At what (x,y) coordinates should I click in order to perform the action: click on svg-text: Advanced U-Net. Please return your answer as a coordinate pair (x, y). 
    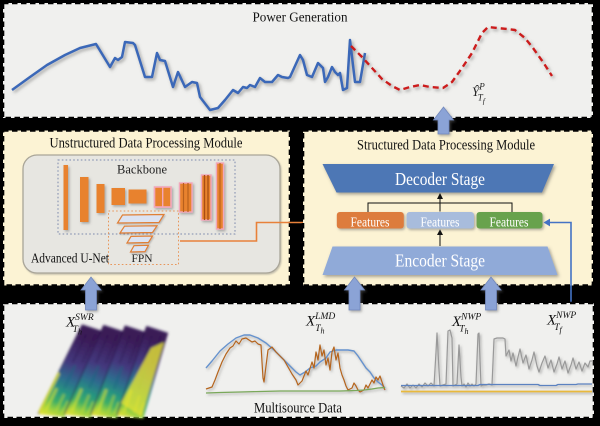
    Looking at the image, I should click on (70, 259).